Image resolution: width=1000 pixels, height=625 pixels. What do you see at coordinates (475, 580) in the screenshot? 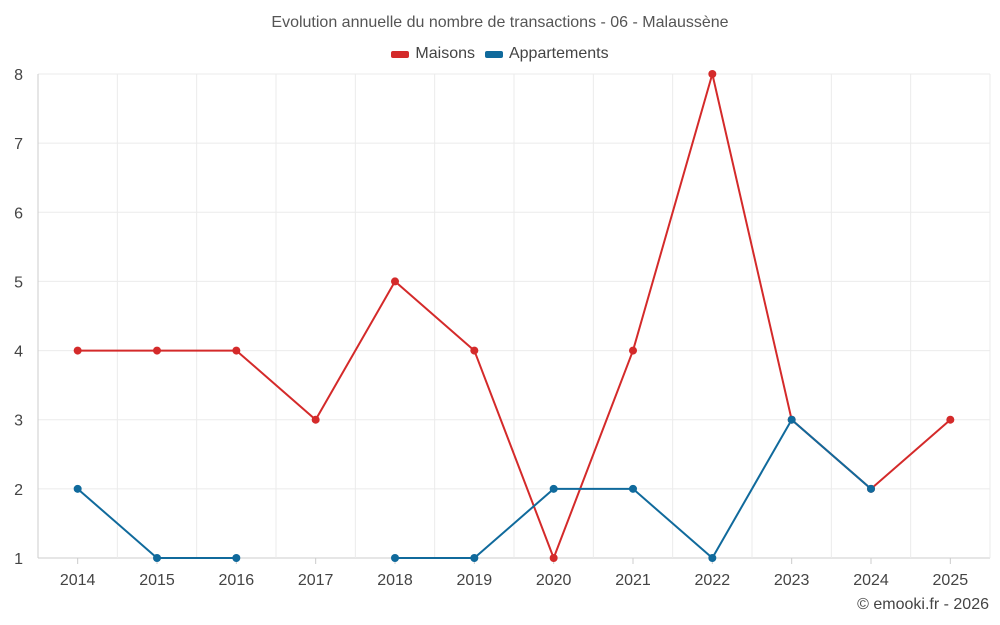
I see `x-tick-label-2019: 2019` at bounding box center [475, 580].